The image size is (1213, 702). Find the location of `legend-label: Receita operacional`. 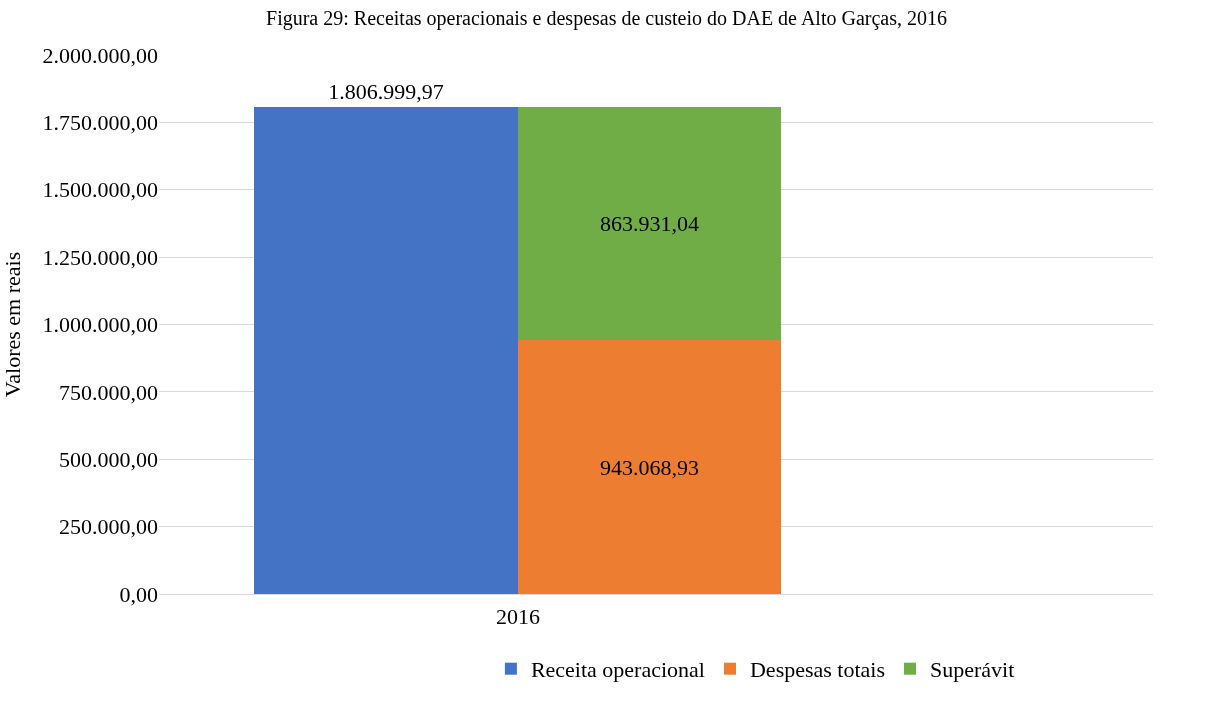

legend-label: Receita operacional is located at coordinates (617, 670).